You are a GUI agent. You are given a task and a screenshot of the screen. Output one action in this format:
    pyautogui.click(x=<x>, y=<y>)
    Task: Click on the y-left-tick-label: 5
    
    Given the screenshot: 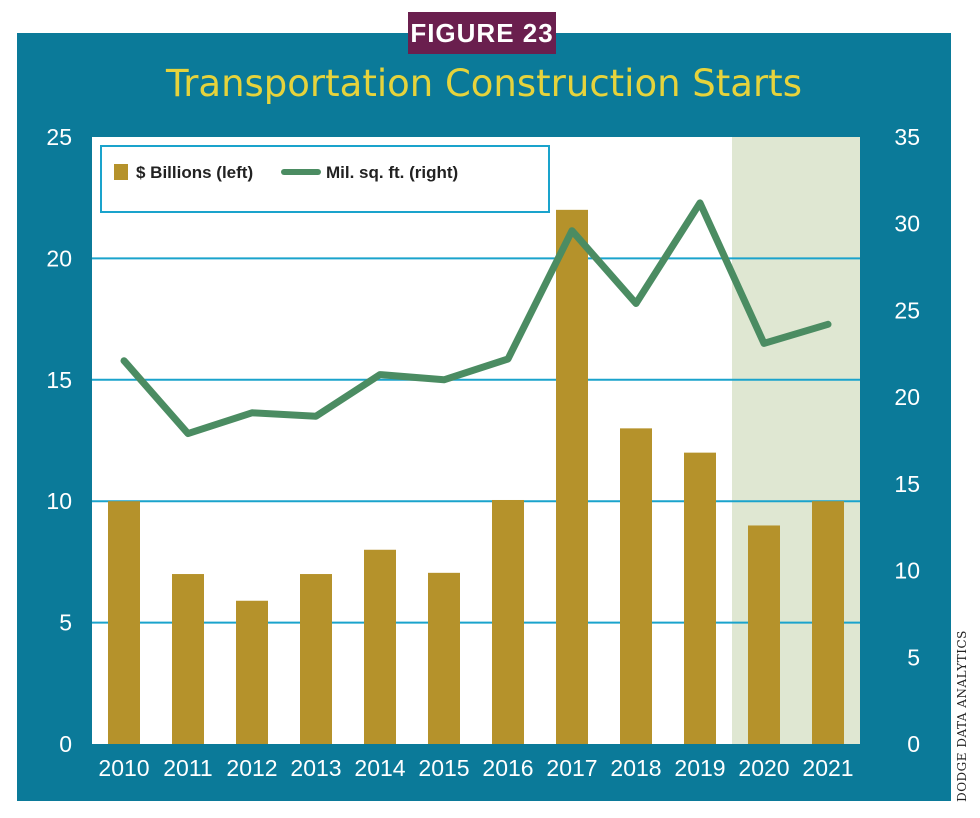 What is the action you would take?
    pyautogui.click(x=65, y=623)
    